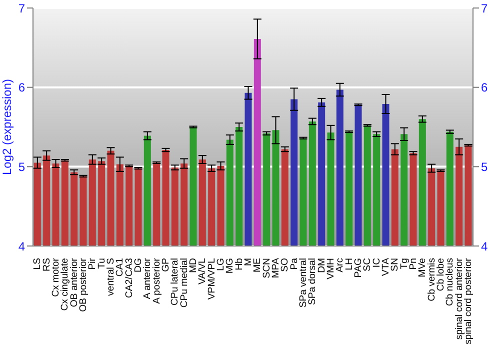  Describe the element at coordinates (358, 268) in the screenshot. I see `x-tick-label: PAG` at that location.